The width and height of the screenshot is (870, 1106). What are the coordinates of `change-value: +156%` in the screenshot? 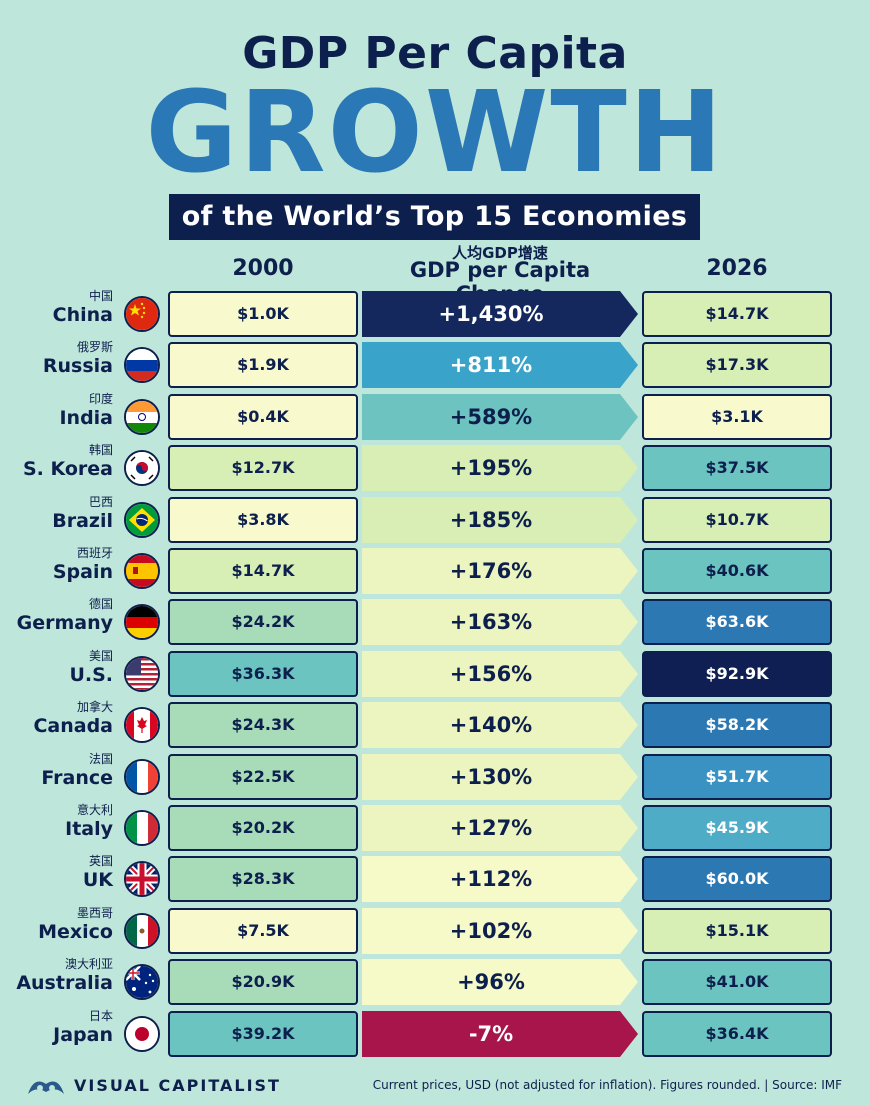 It's located at (491, 674).